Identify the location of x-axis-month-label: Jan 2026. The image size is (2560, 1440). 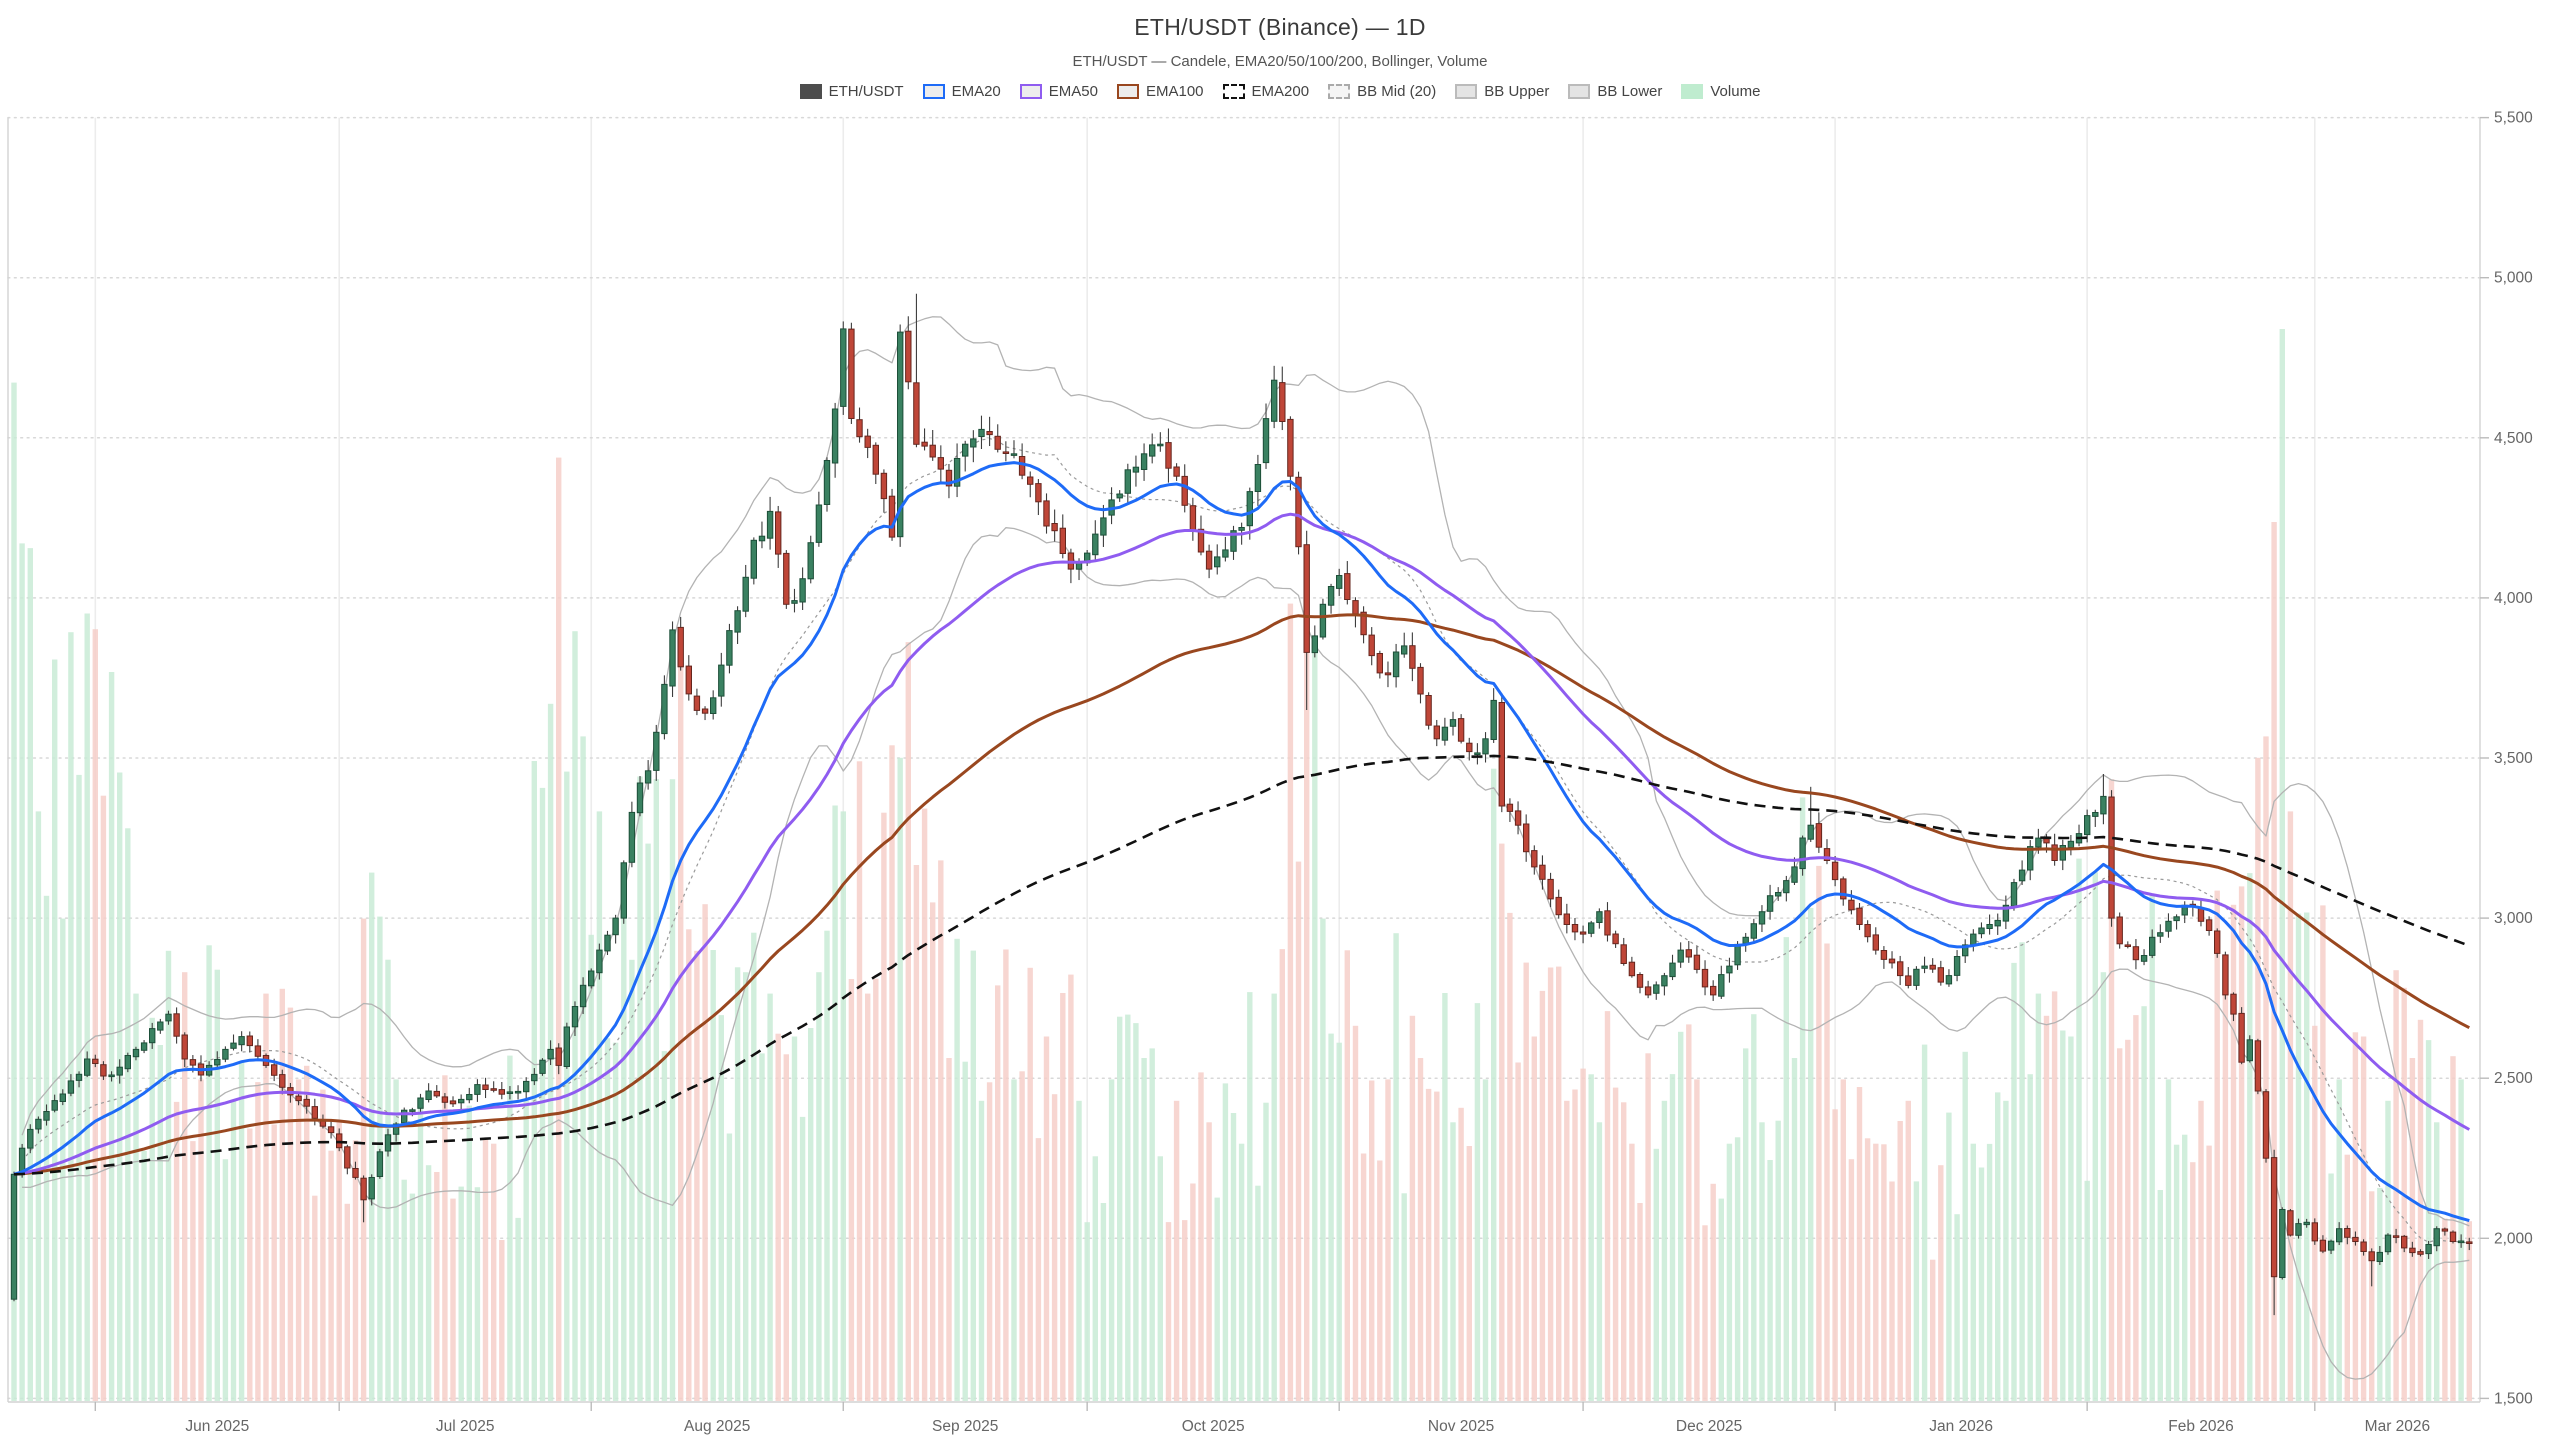
(1961, 1426).